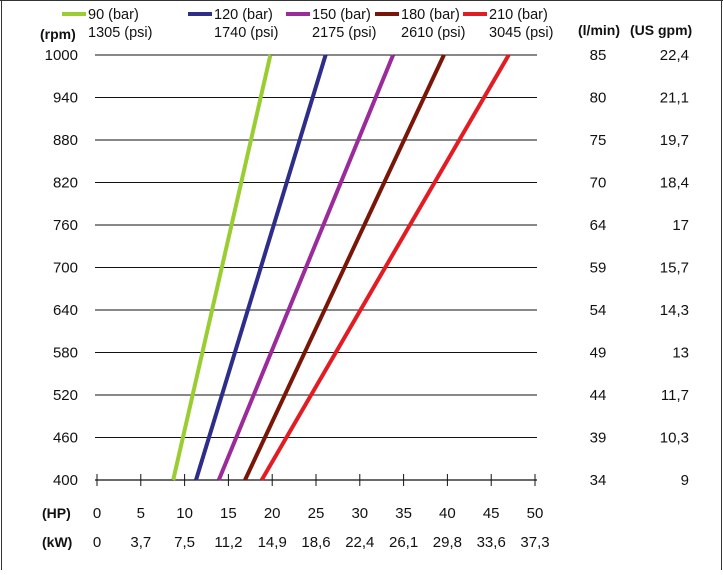 The height and width of the screenshot is (575, 723). What do you see at coordinates (65, 268) in the screenshot?
I see `rpm-tick-label: 700` at bounding box center [65, 268].